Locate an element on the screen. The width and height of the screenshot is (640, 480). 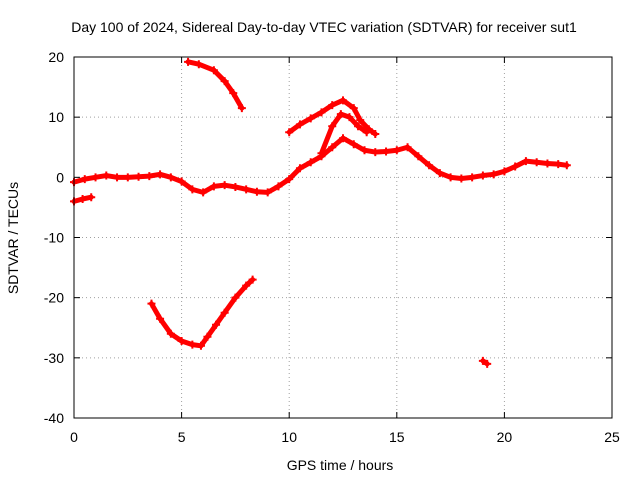
x-tick-label: 15 is located at coordinates (397, 437).